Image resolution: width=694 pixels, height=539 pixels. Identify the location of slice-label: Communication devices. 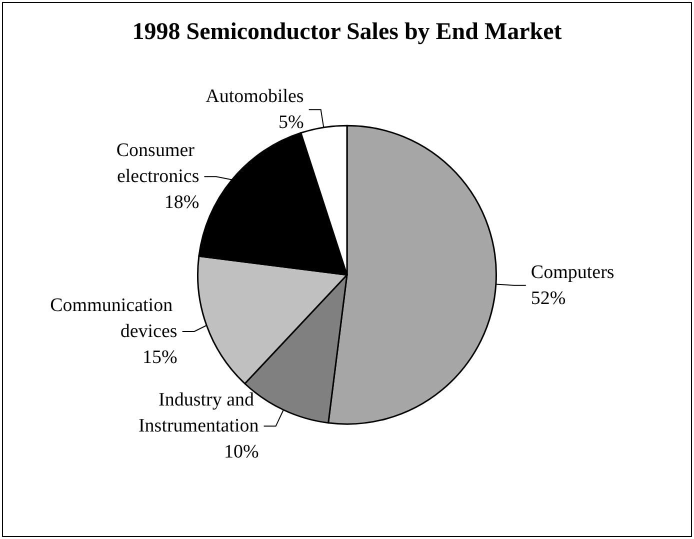
(114, 318).